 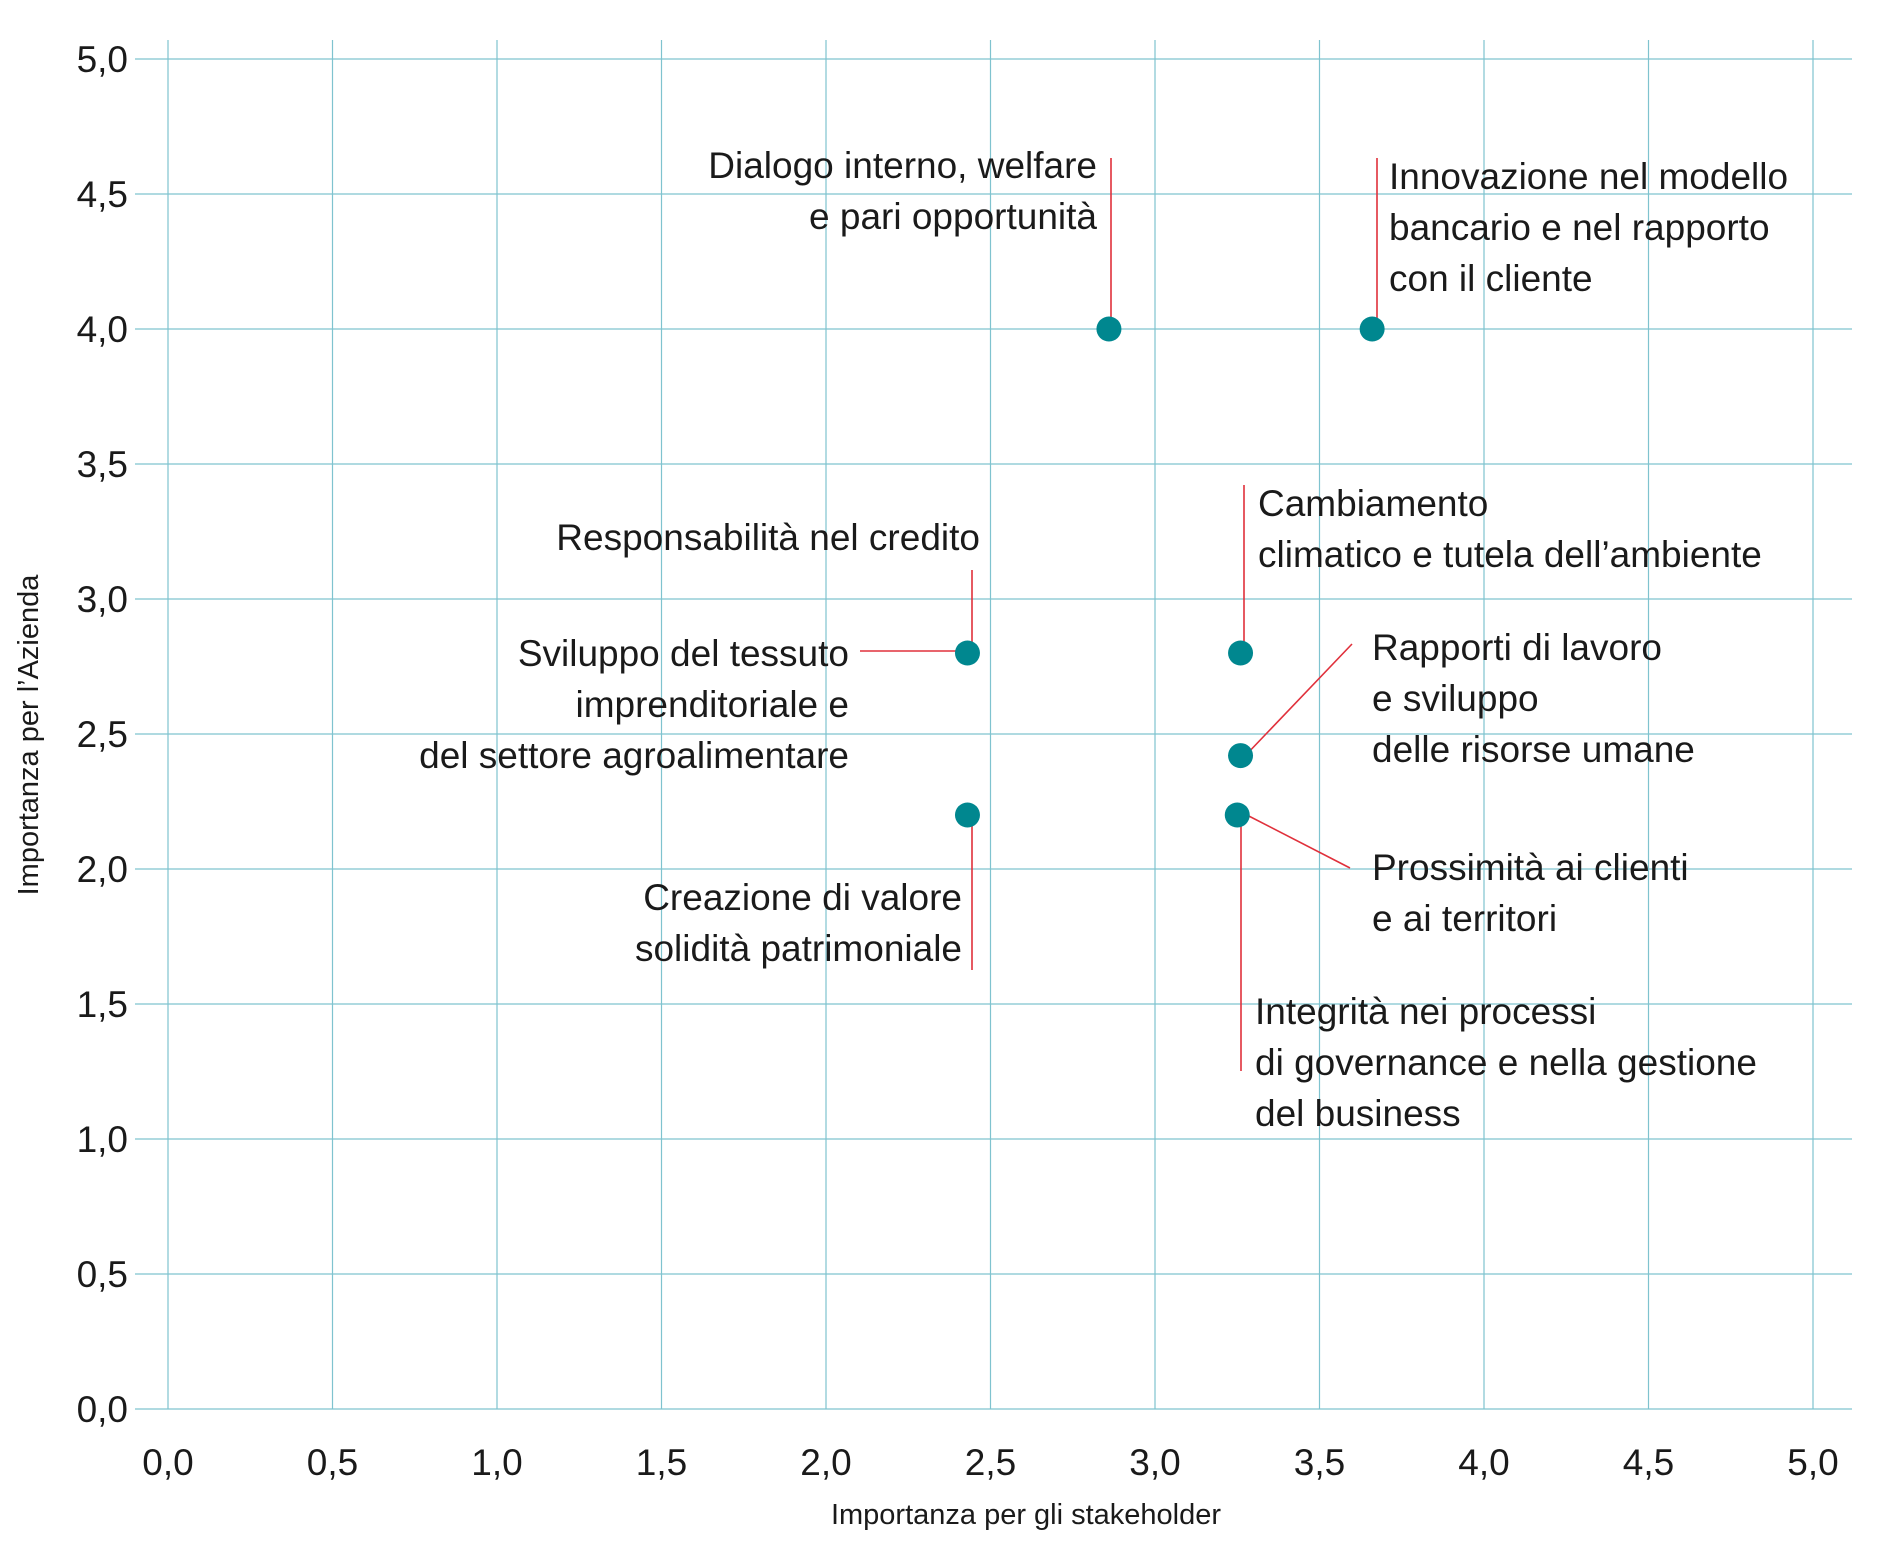 What do you see at coordinates (683, 653) in the screenshot?
I see `point-label-line: Sviluppo del tessuto` at bounding box center [683, 653].